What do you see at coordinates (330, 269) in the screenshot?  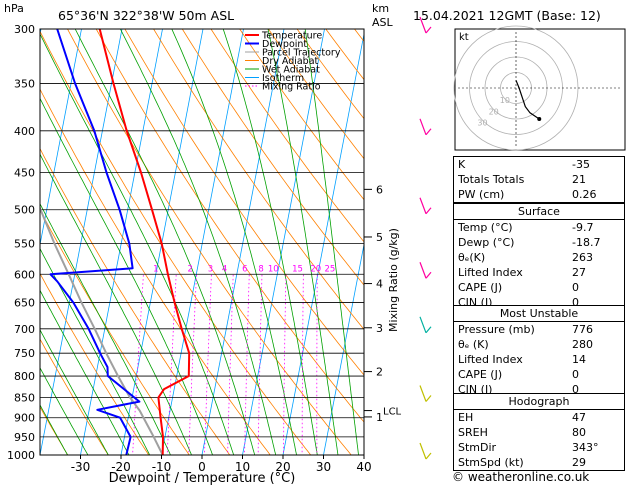 I see `mixing-ratio-label: 25` at bounding box center [330, 269].